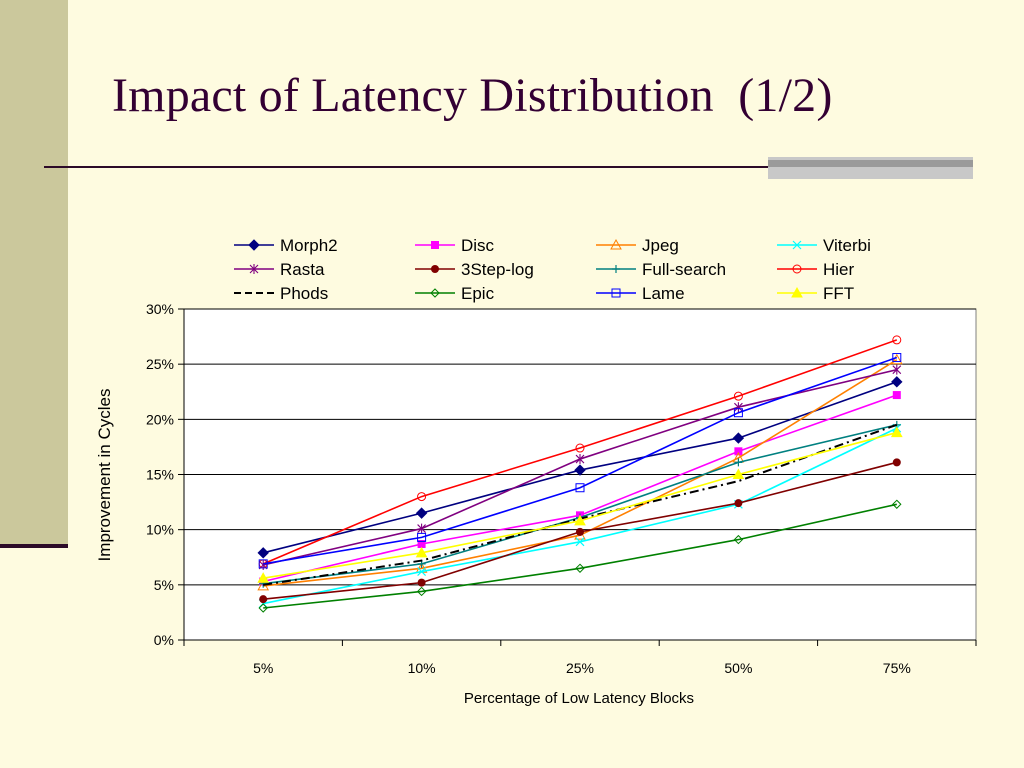 This screenshot has height=768, width=1024. Describe the element at coordinates (478, 293) in the screenshot. I see `legend-label-epic: Epic` at that location.